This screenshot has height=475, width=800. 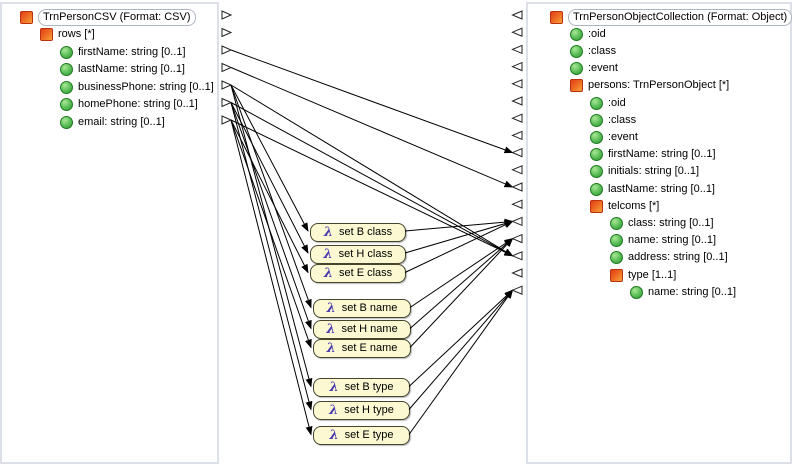 I want to click on input-port-tgt-telcoms-name, so click(x=517, y=238).